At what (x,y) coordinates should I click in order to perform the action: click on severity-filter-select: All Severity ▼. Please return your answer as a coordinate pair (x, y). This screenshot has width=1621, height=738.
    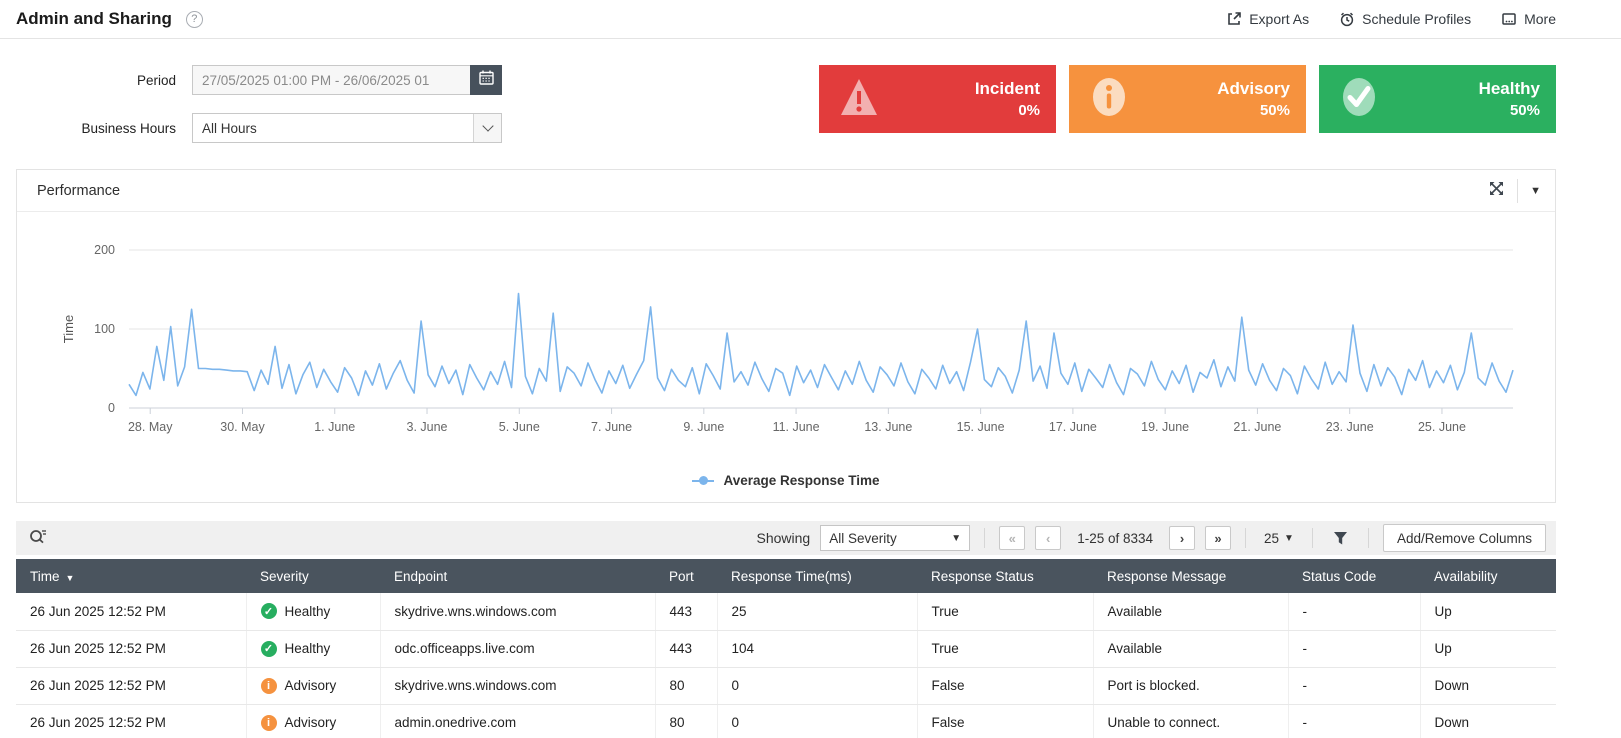
    Looking at the image, I should click on (895, 538).